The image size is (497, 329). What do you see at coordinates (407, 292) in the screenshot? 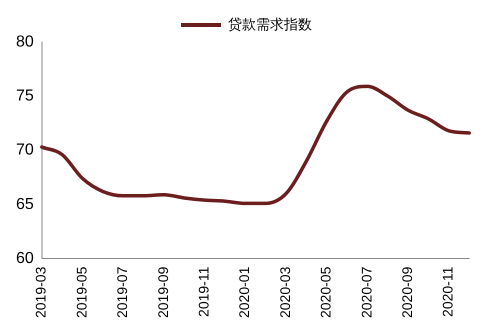
I see `x-tick-label: 2020-09` at bounding box center [407, 292].